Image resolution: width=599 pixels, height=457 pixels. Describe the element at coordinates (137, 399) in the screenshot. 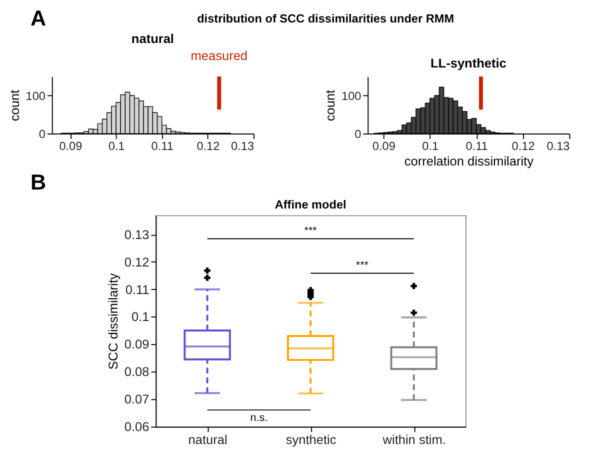

I see `y-tick-label: 0.07` at that location.